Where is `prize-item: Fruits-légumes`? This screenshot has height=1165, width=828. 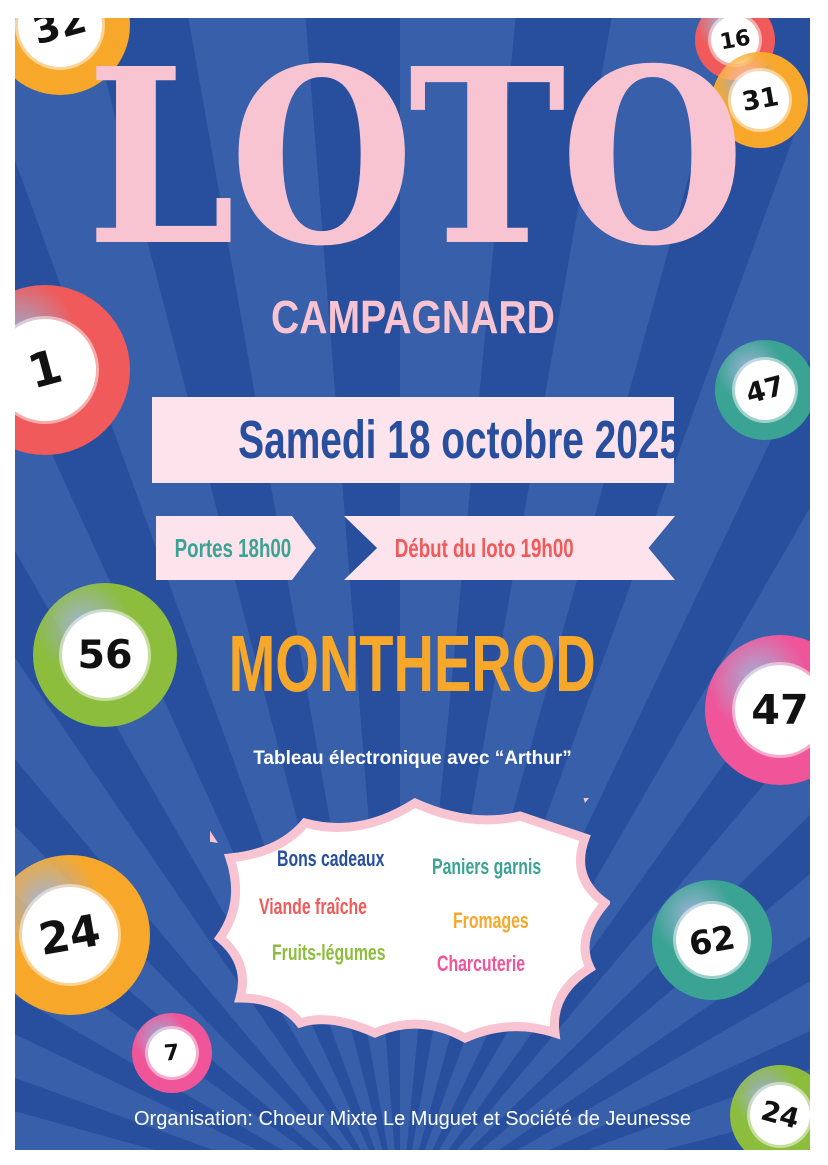 prize-item: Fruits-légumes is located at coordinates (329, 952).